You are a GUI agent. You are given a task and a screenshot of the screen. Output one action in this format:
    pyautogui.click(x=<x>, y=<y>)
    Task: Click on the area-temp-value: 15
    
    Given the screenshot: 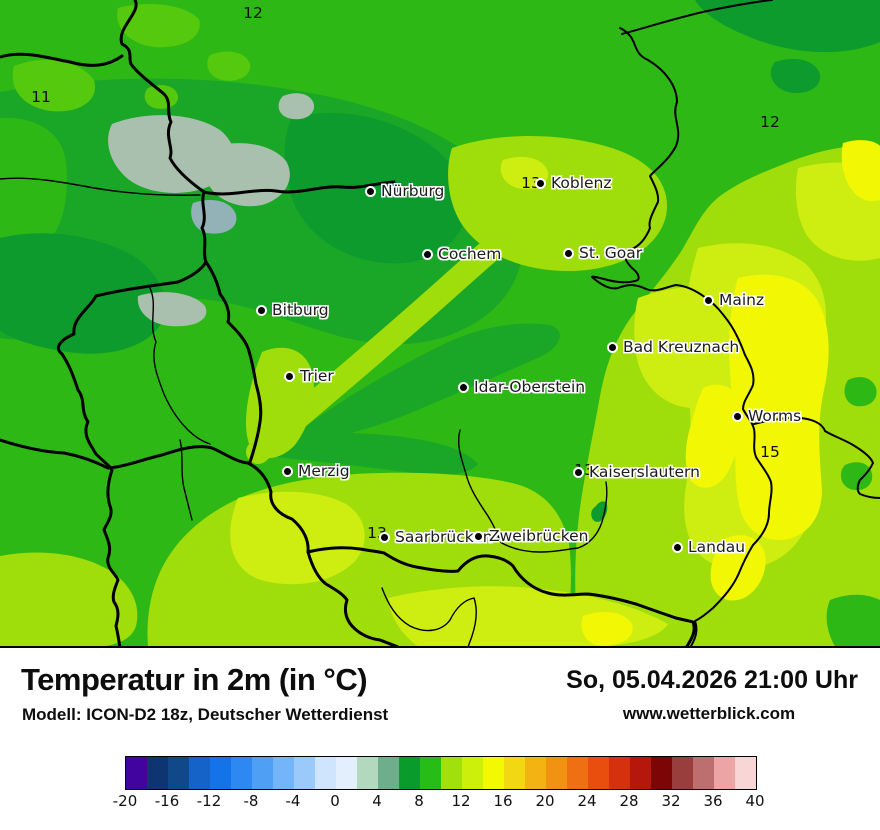 What is the action you would take?
    pyautogui.click(x=770, y=452)
    